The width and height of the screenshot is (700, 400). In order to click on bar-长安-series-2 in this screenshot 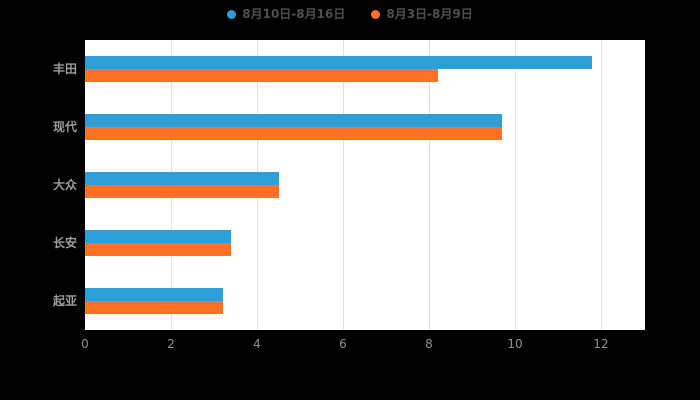, I will do `click(158, 249)`.